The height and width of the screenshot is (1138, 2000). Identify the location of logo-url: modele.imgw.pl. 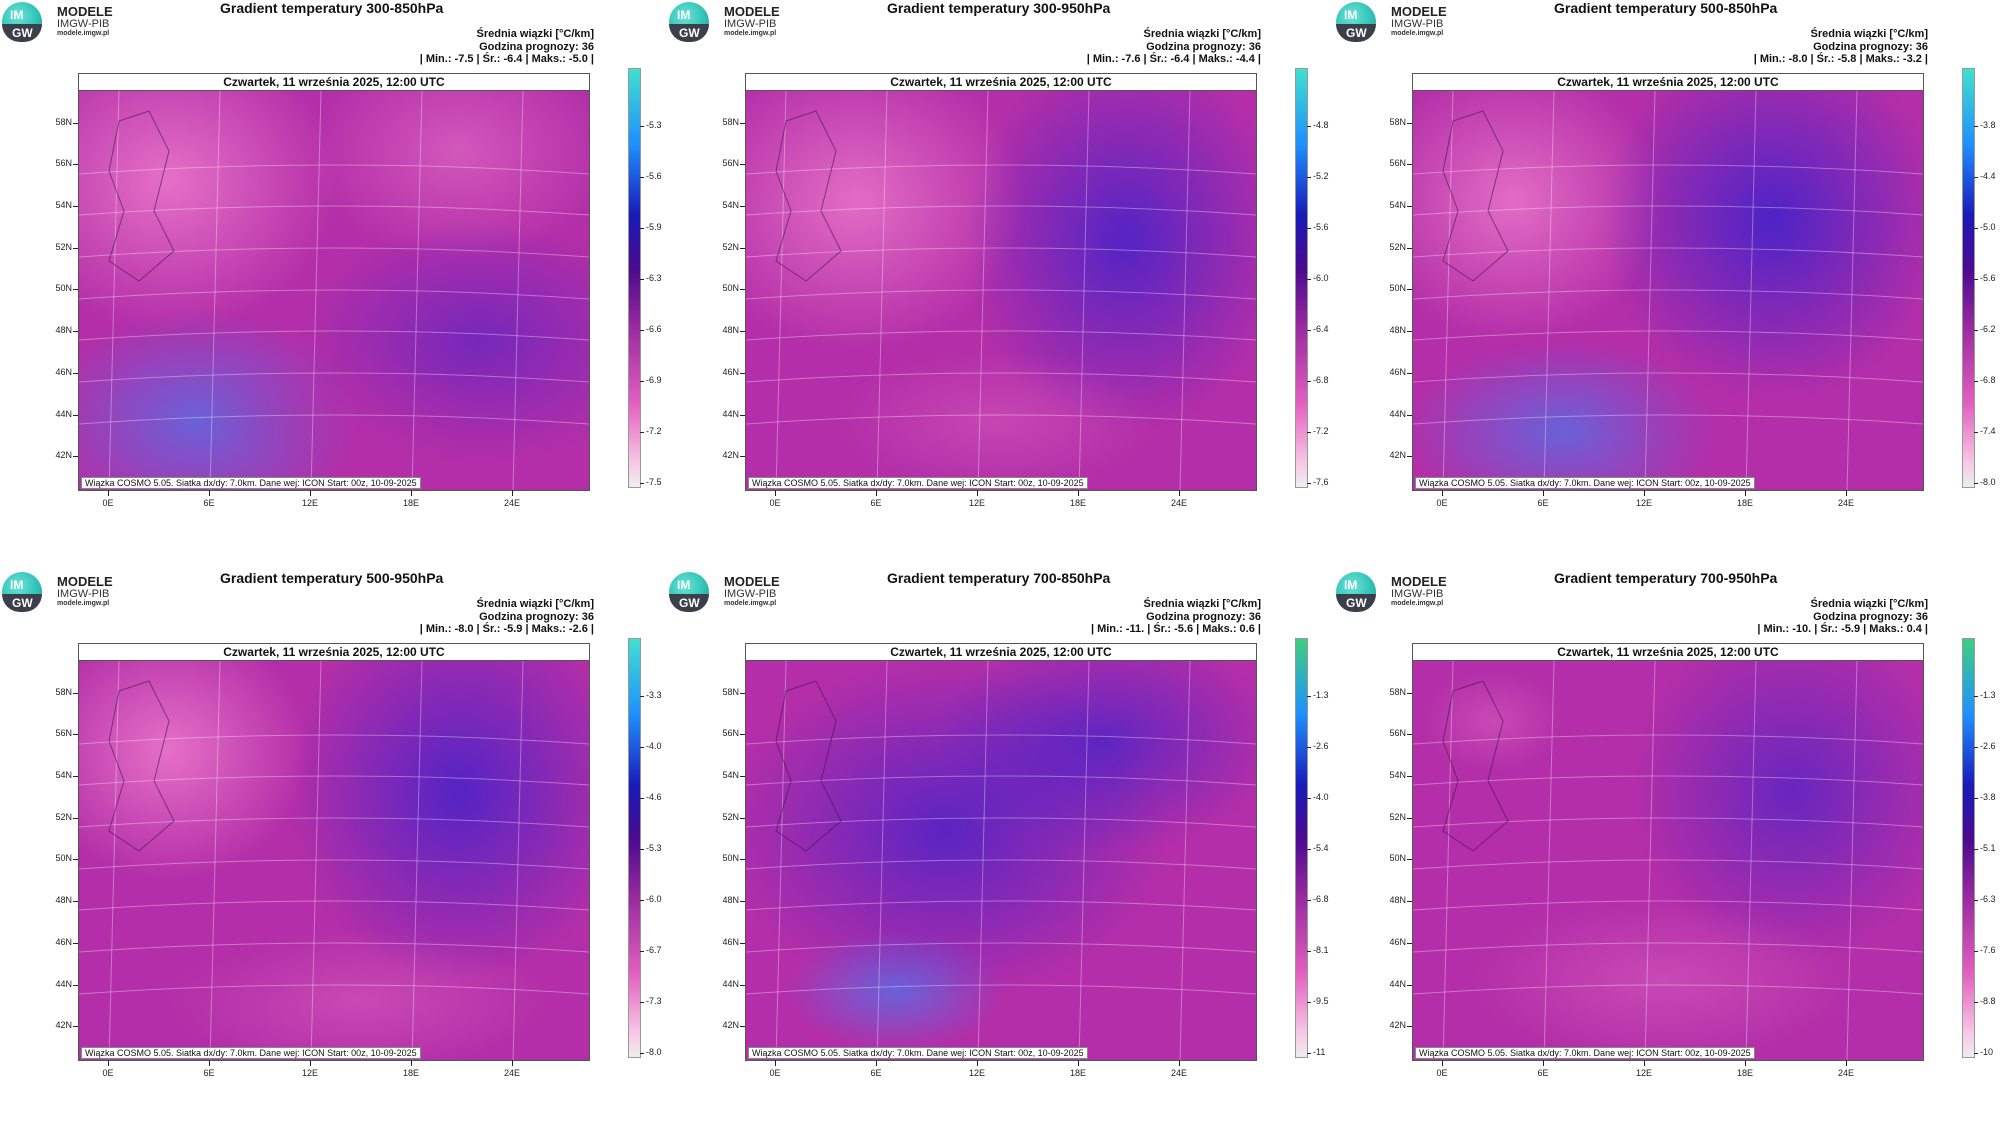
(1417, 33).